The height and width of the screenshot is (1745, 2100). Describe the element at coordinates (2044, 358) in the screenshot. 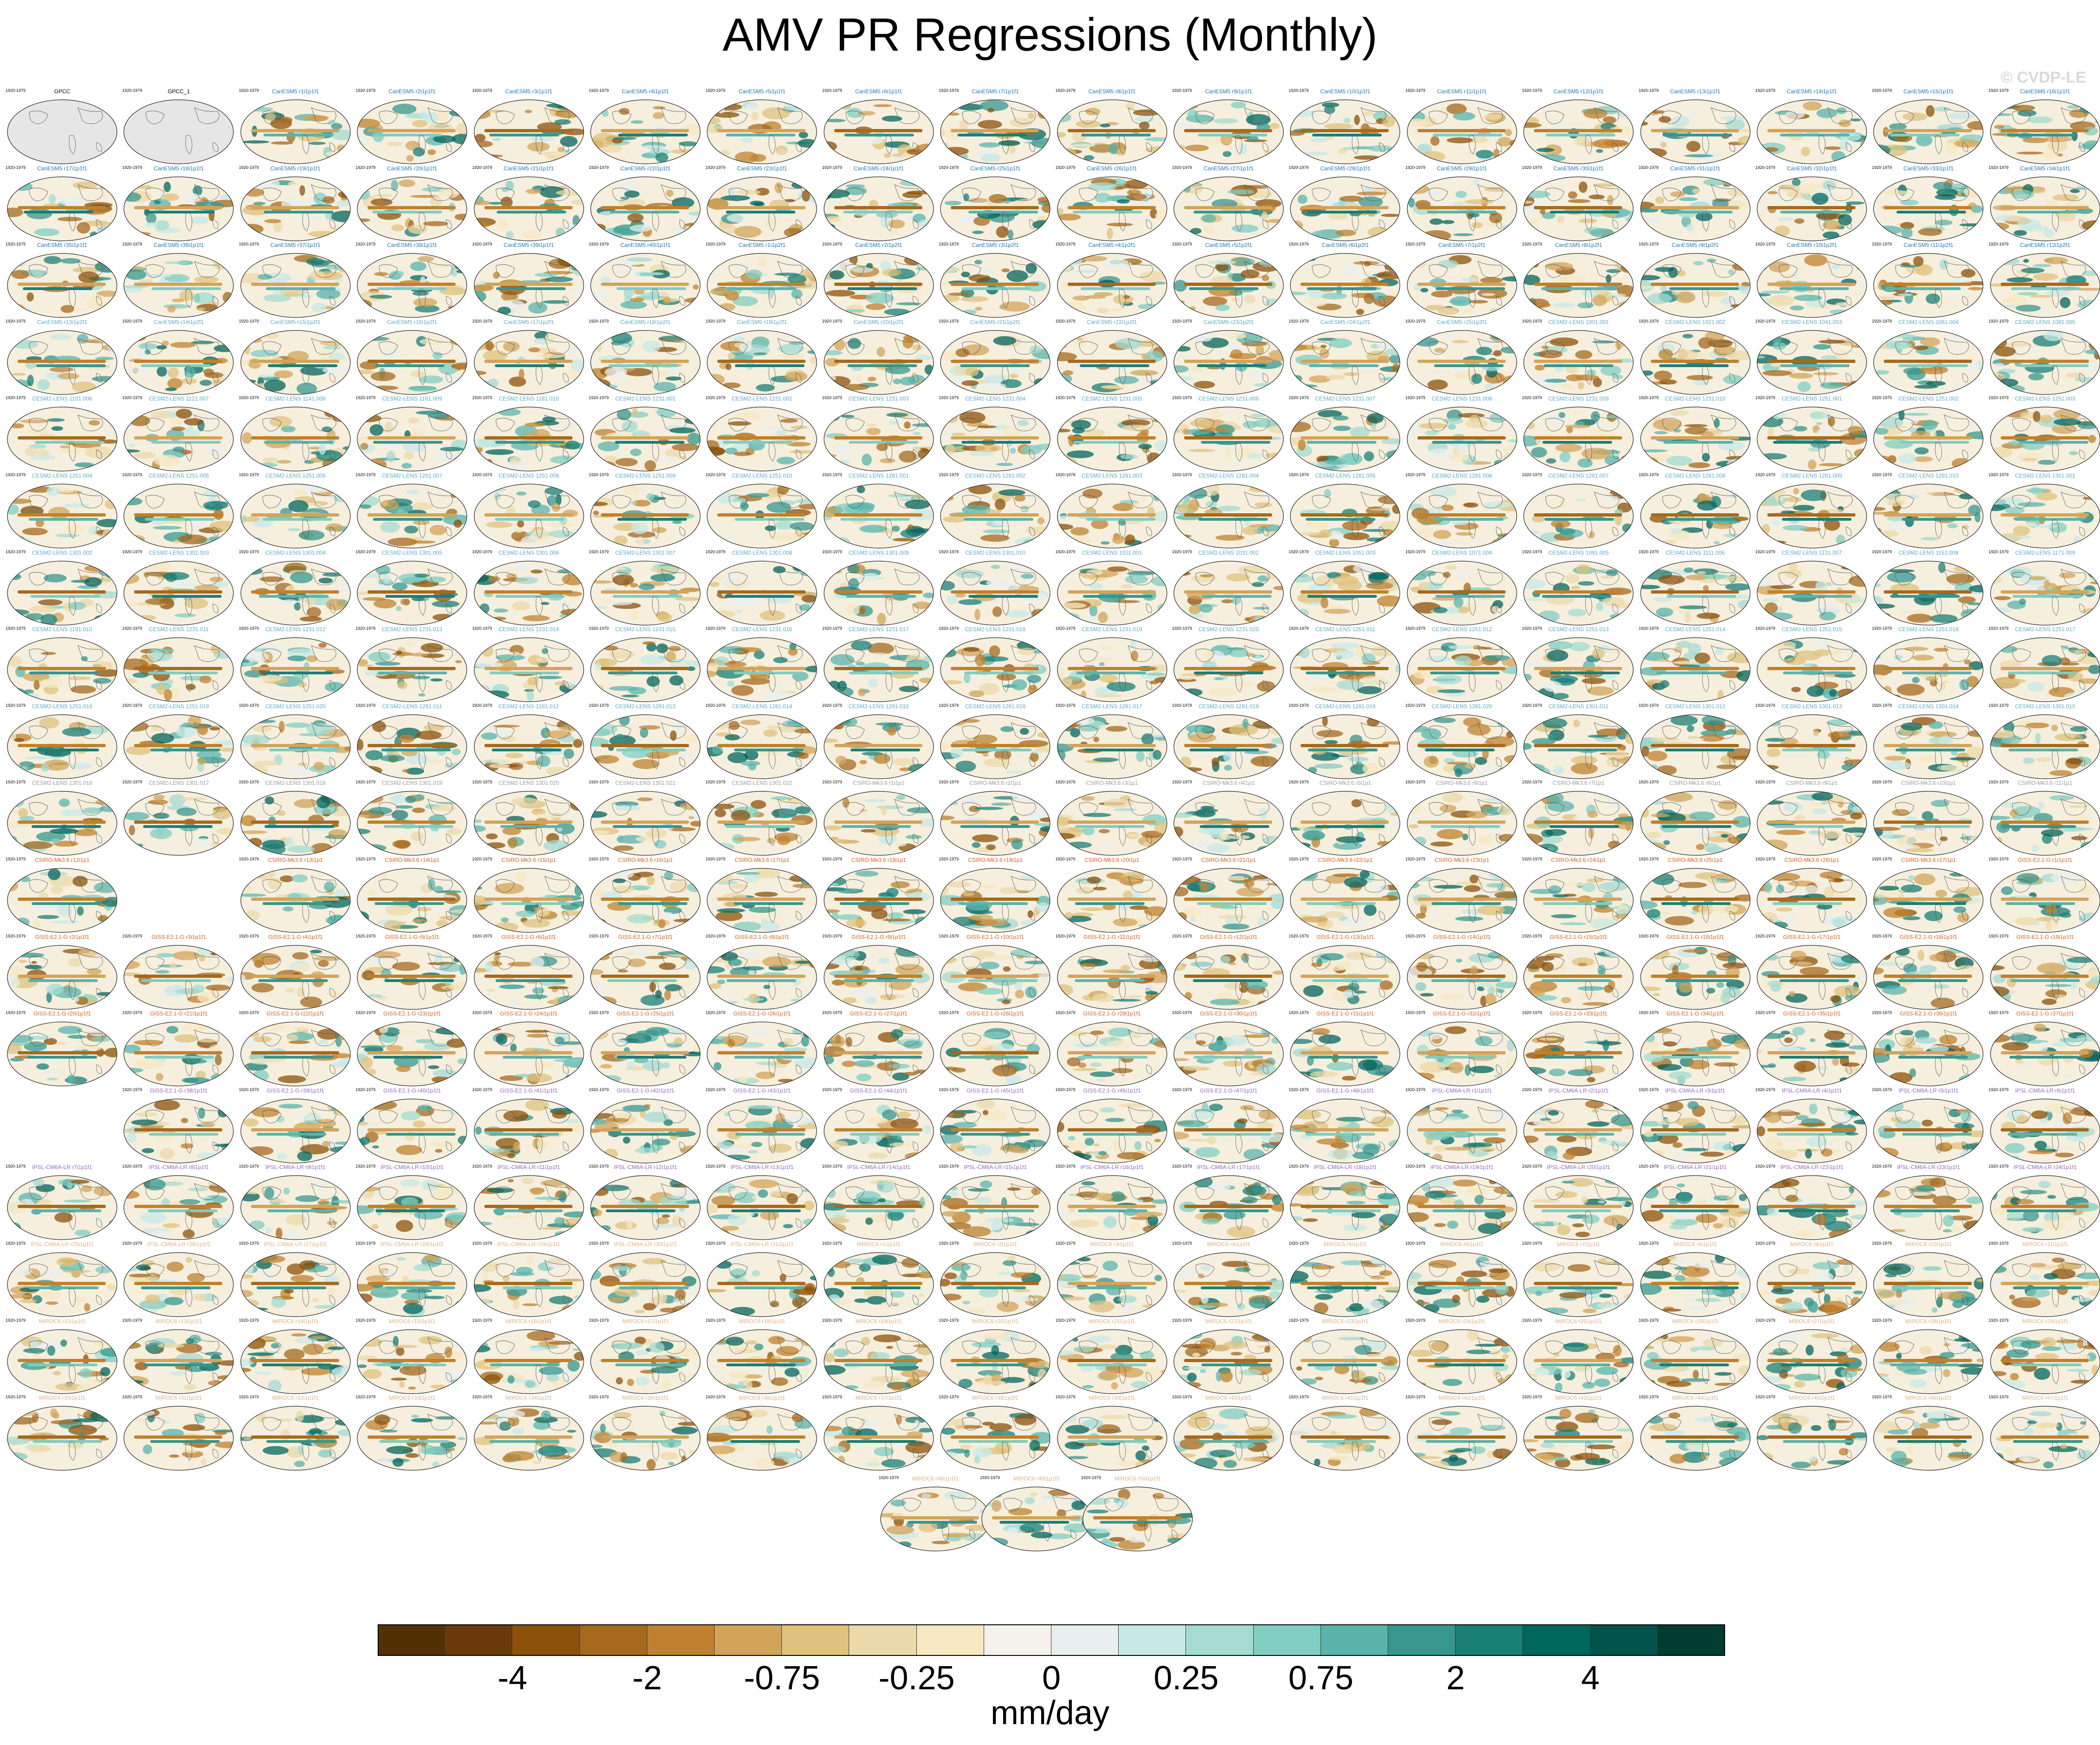

I see `map-panel: 1920-1979 CESM2-LENS 1081.005` at that location.